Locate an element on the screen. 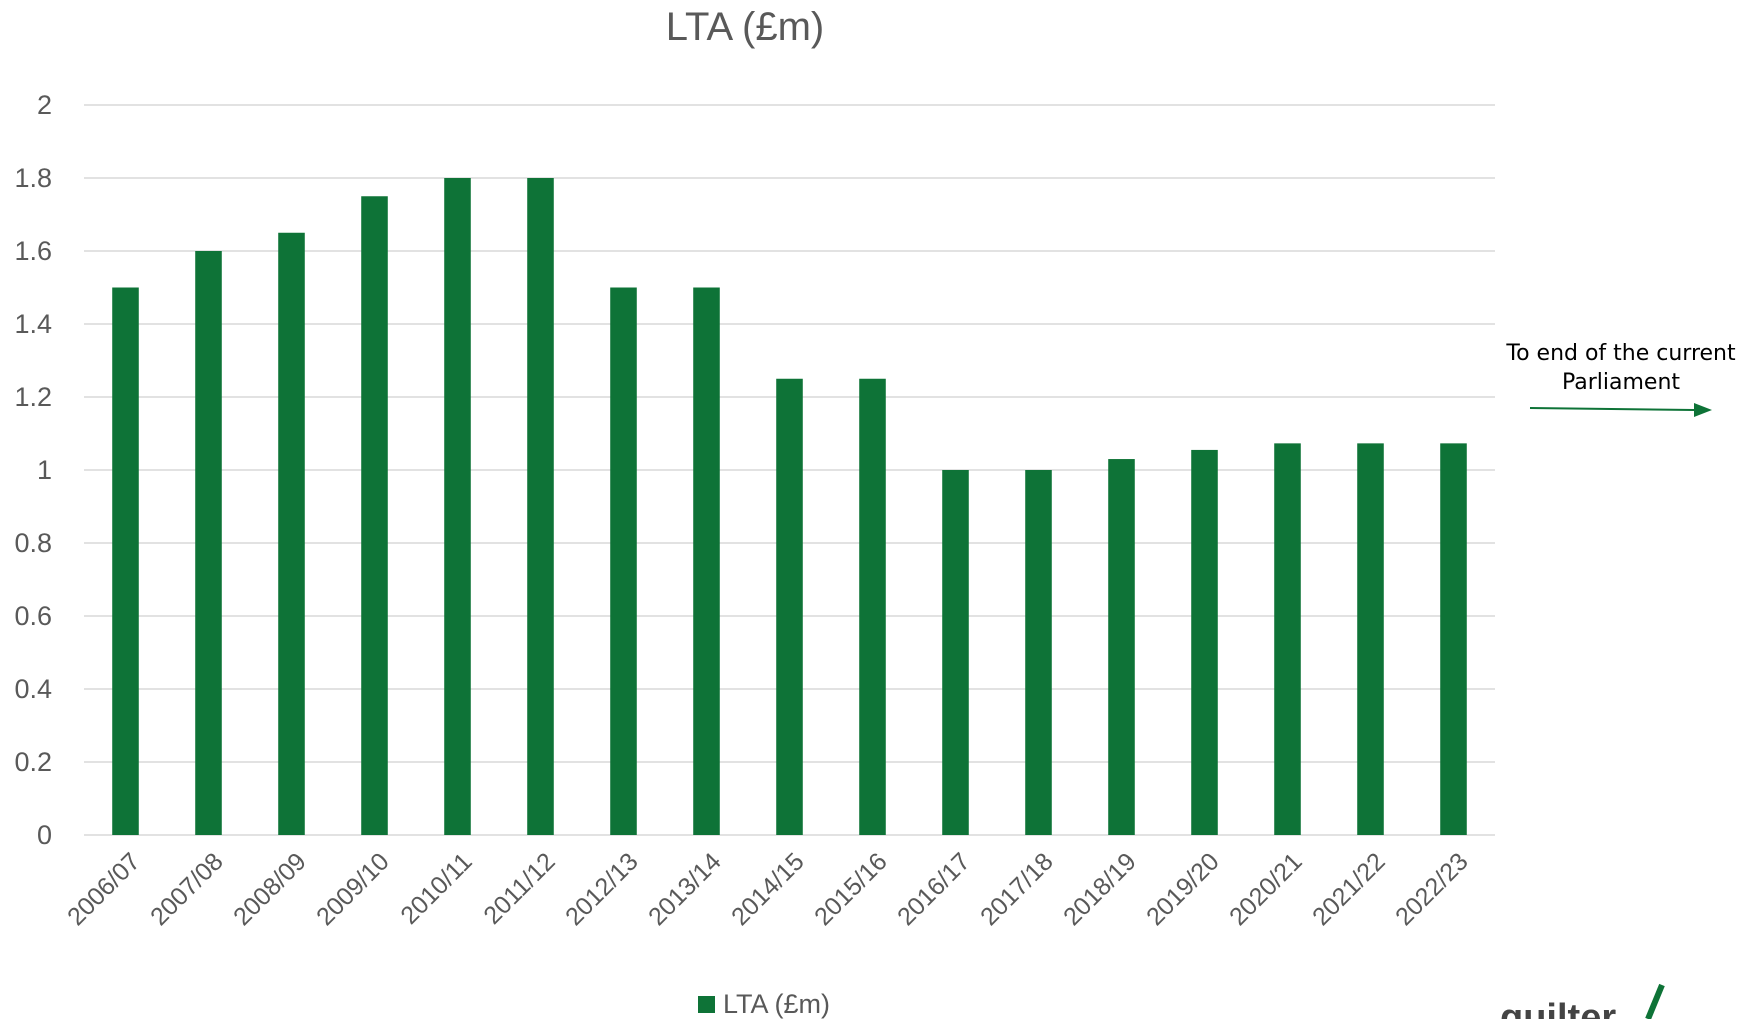  x-tick-label: 2007/08 is located at coordinates (187, 889).